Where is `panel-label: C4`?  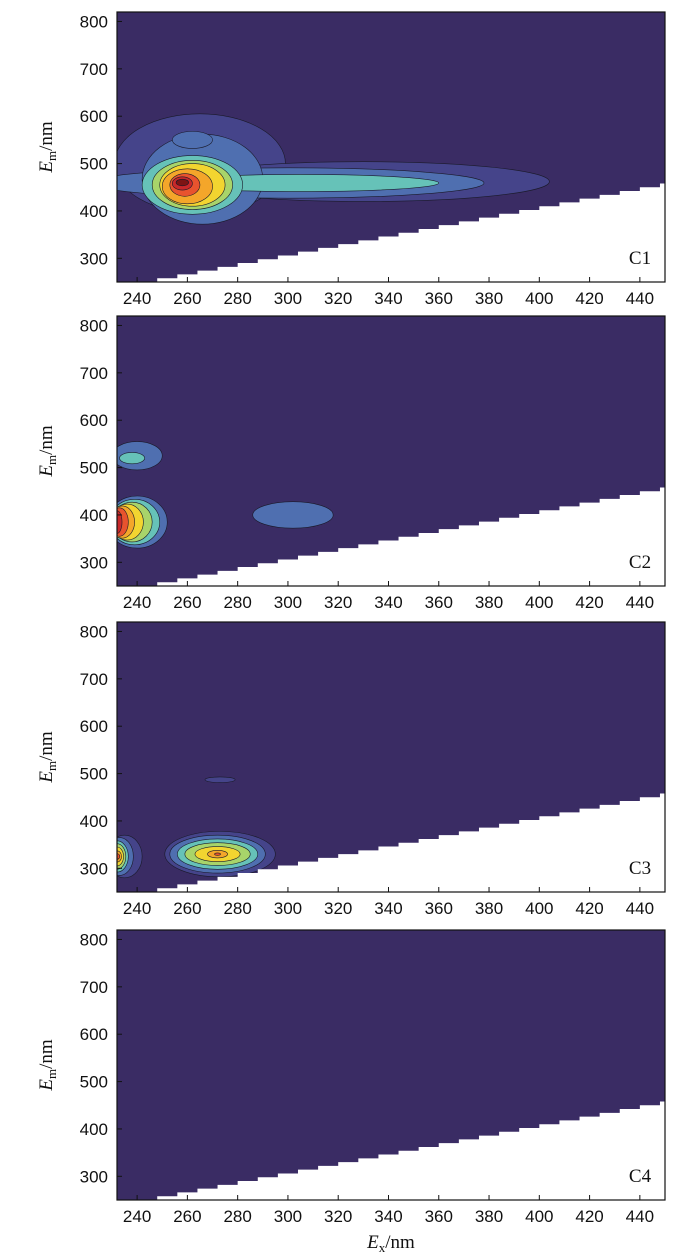 panel-label: C4 is located at coordinates (640, 1176).